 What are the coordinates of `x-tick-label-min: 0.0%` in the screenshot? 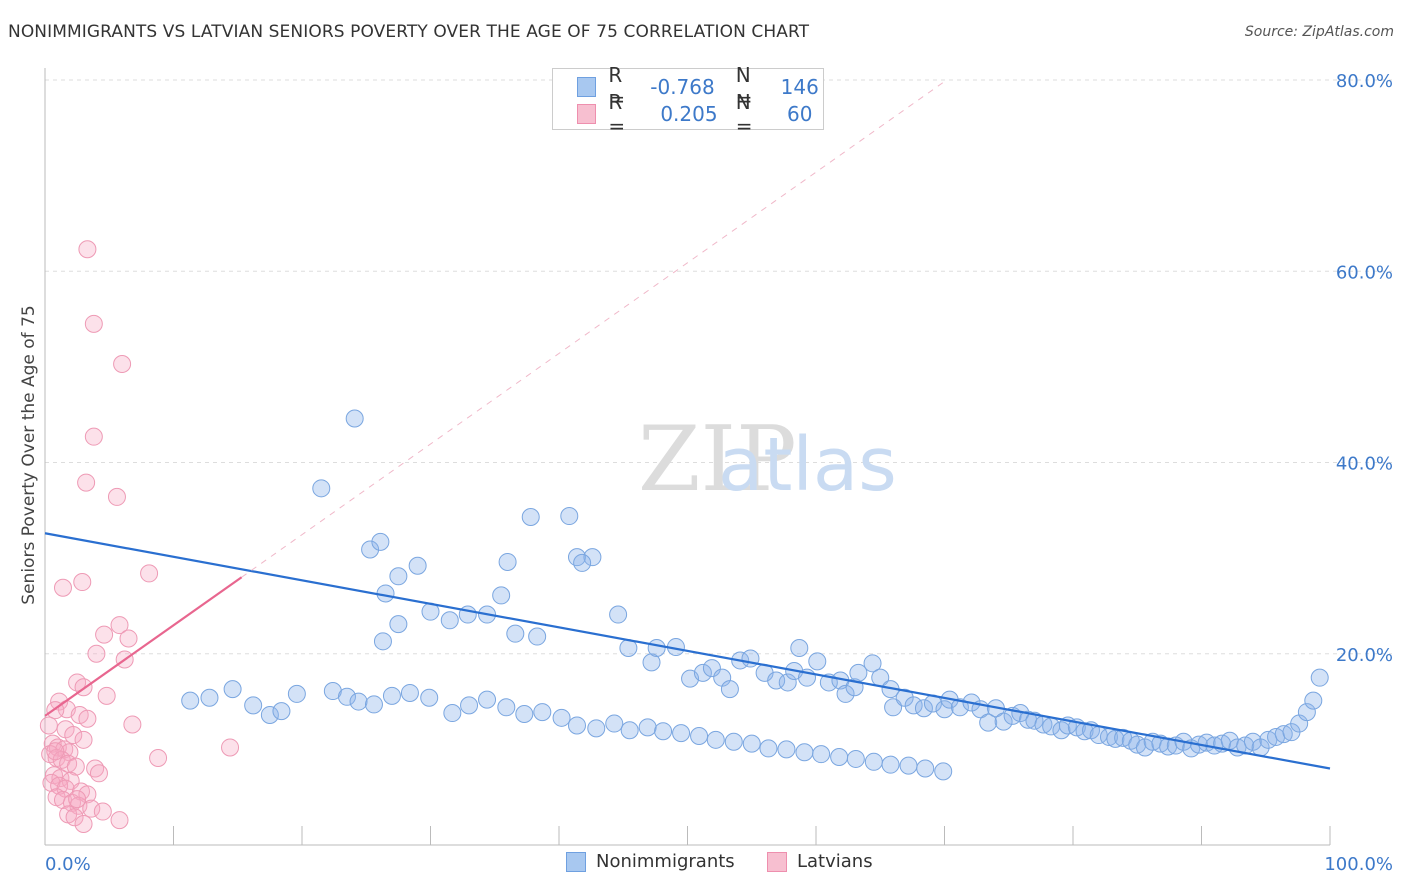 It's located at (68, 864).